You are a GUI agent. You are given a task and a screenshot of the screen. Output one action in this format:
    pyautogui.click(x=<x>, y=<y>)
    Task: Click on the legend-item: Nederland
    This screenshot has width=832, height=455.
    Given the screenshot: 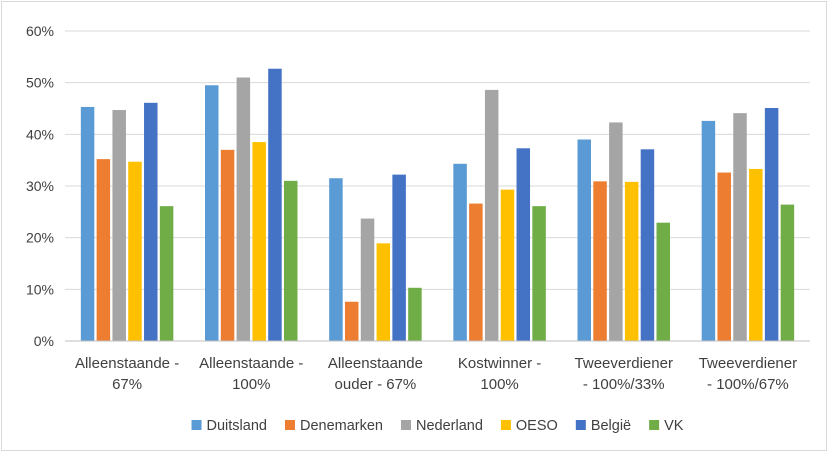 What is the action you would take?
    pyautogui.click(x=441, y=426)
    